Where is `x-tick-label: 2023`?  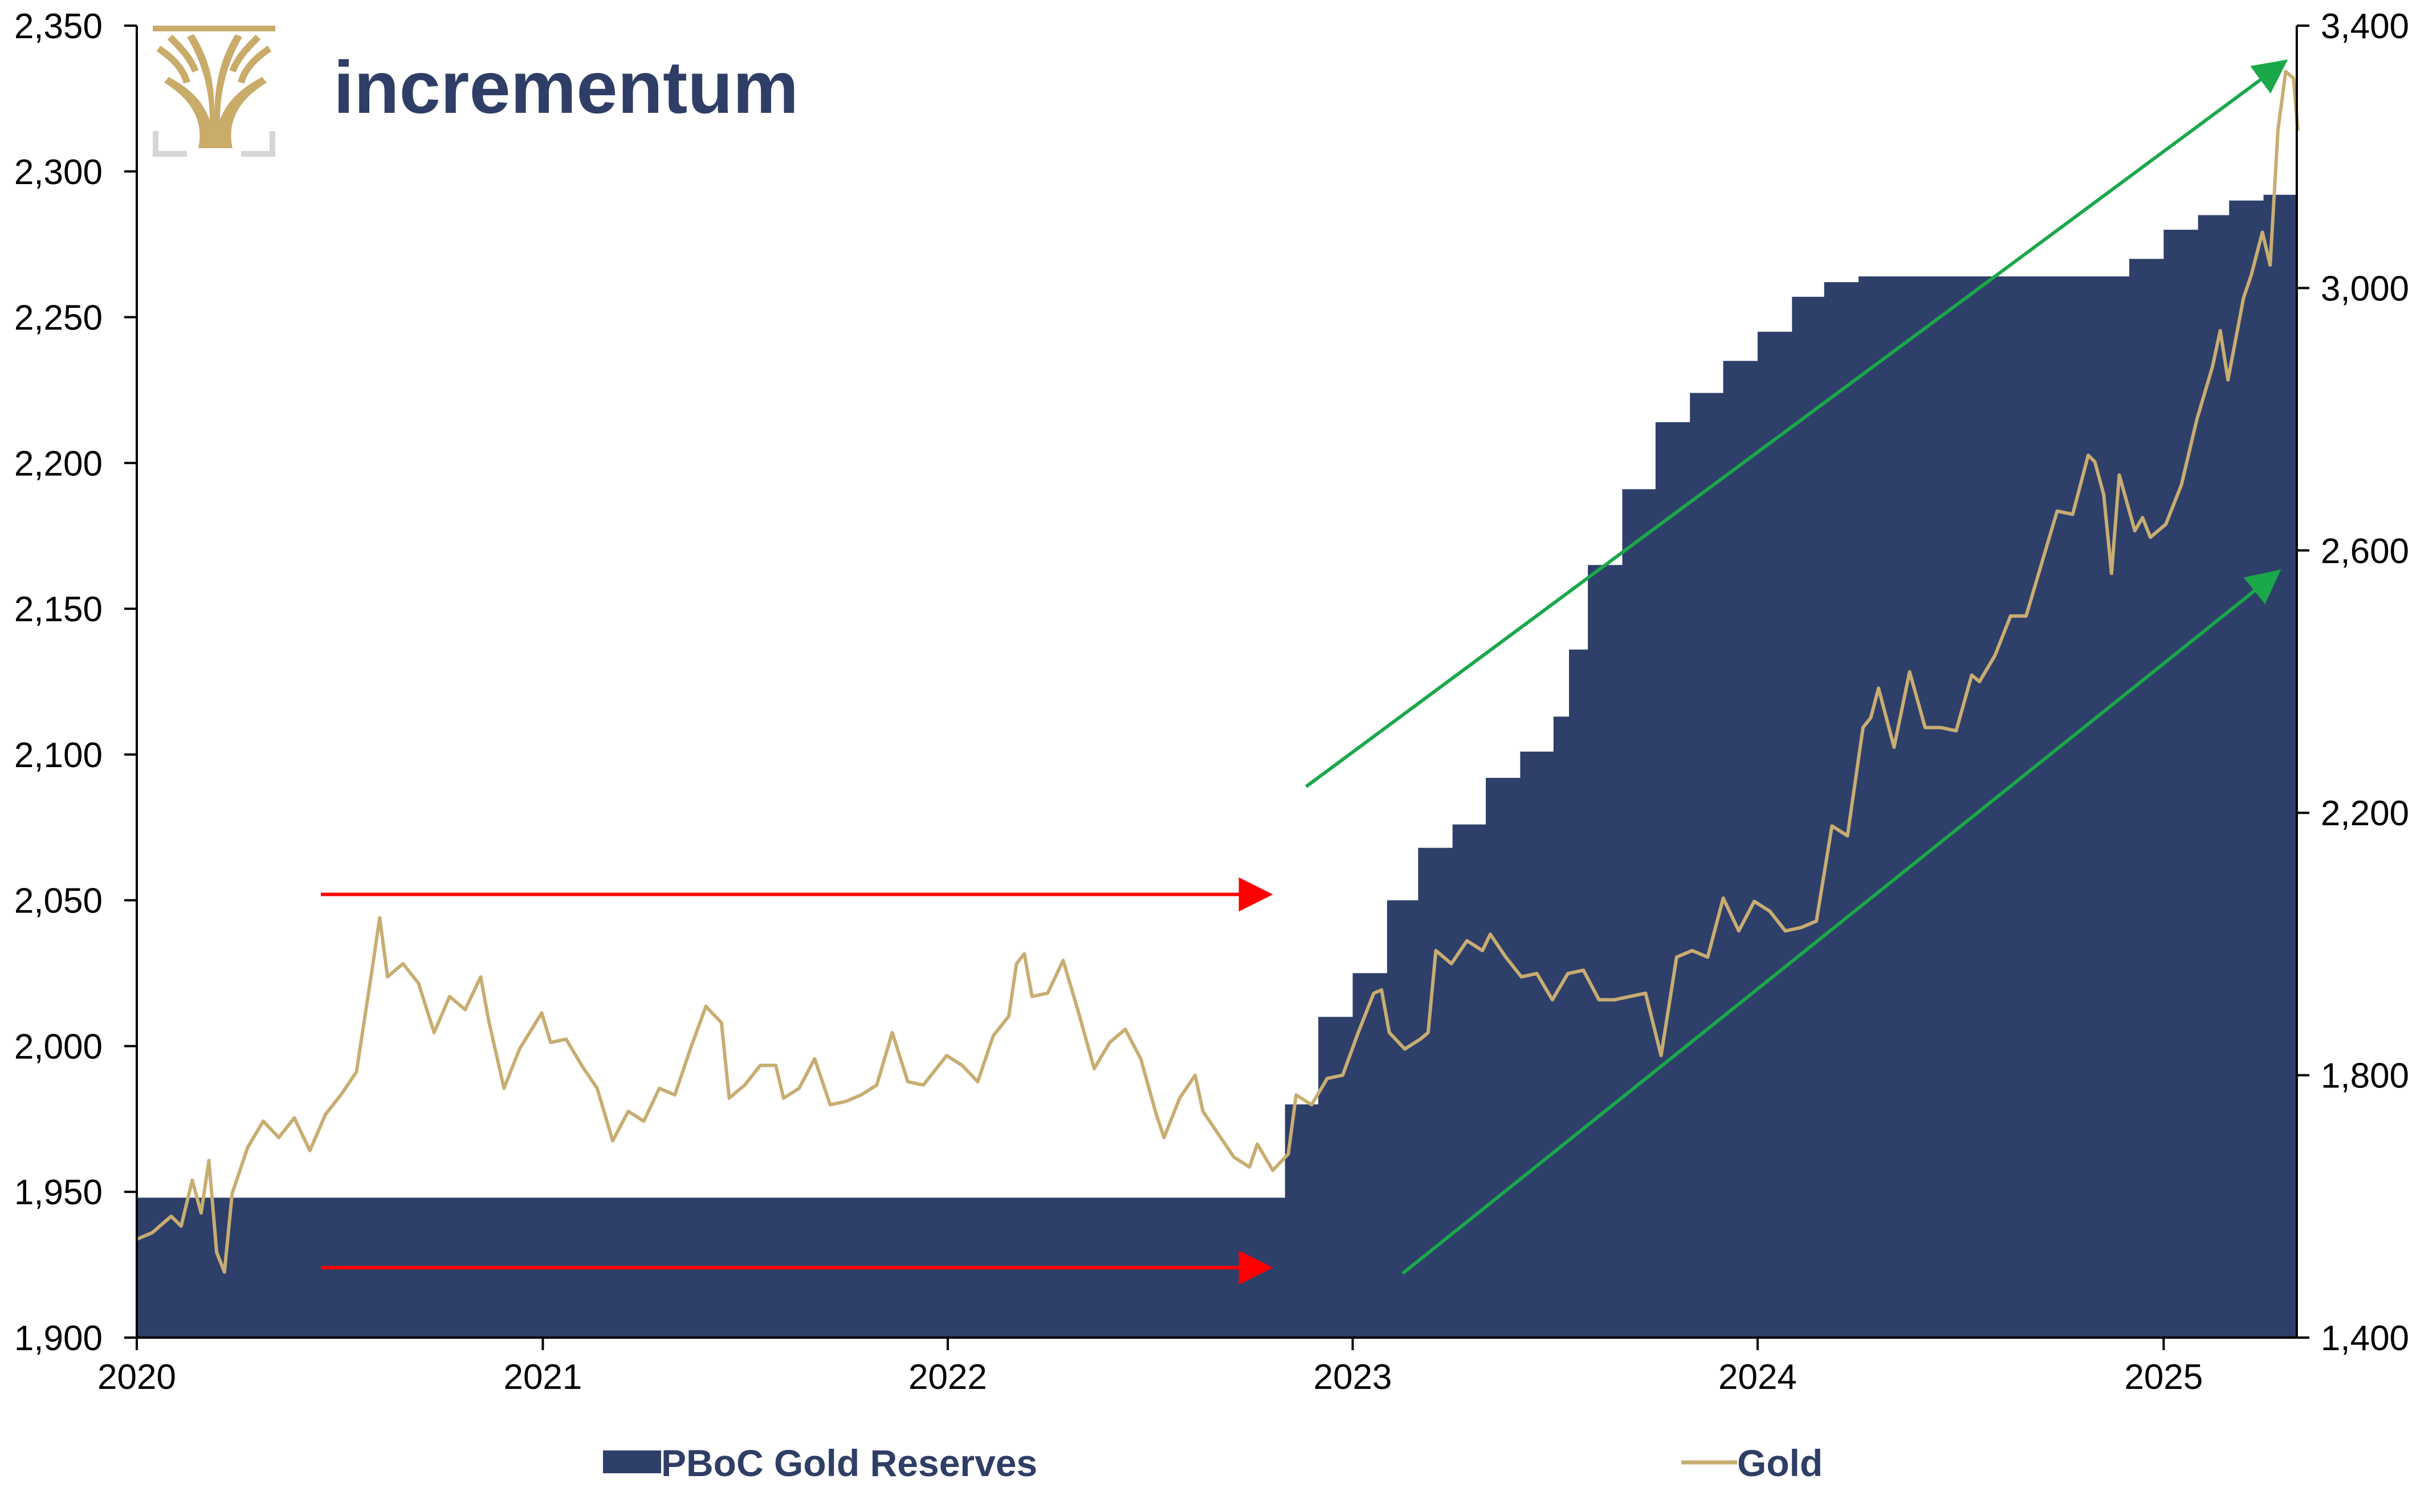 x-tick-label: 2023 is located at coordinates (1352, 1377).